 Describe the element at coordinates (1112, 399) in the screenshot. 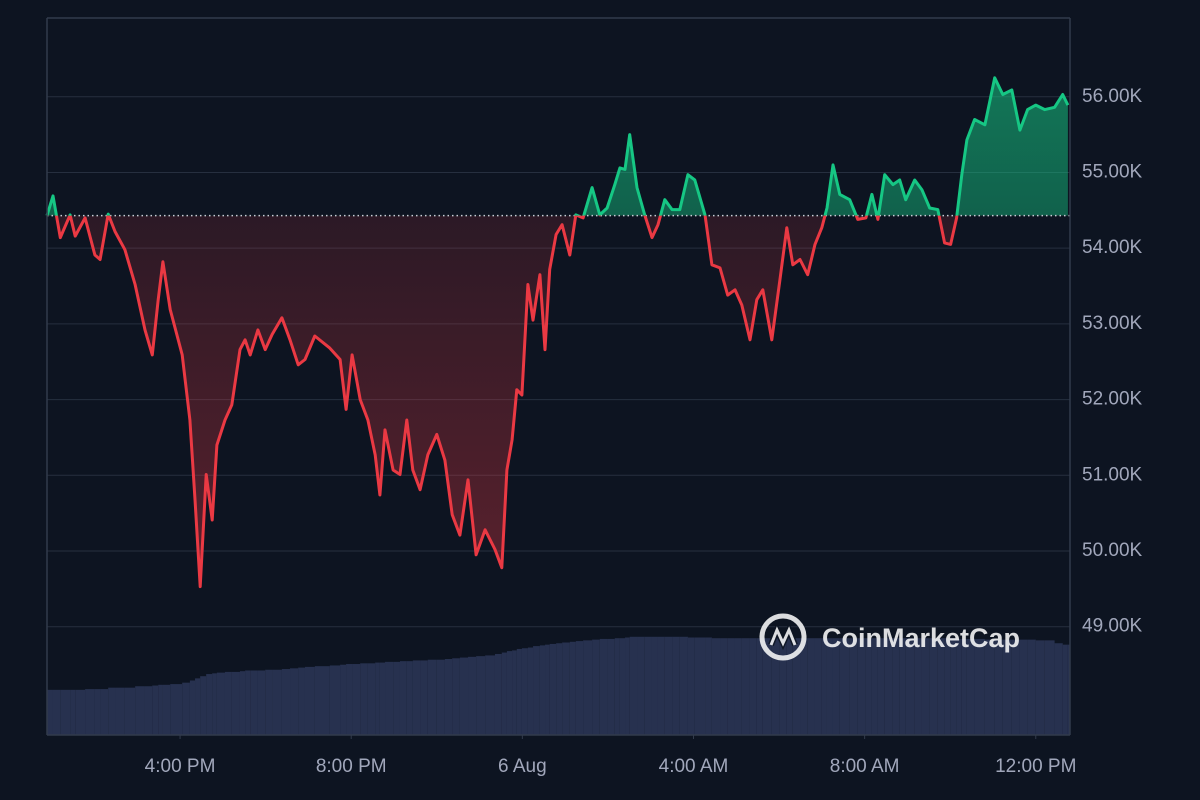

I see `y-tick-label: 52.00K` at that location.